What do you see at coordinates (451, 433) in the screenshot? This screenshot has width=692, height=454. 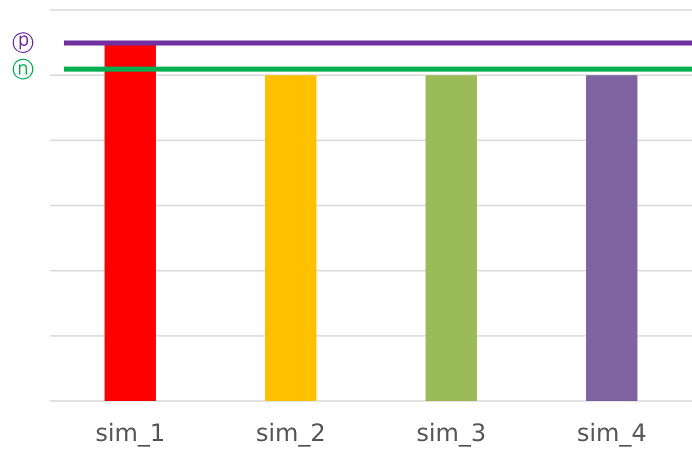 I see `x-tick-label: sim_3` at bounding box center [451, 433].